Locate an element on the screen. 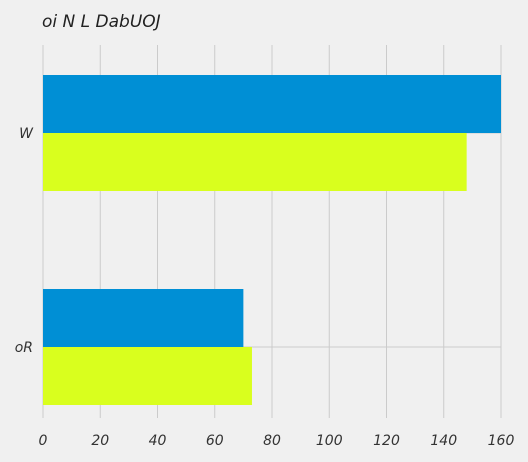 The height and width of the screenshot is (462, 528). y-tick-label: W is located at coordinates (26, 134).